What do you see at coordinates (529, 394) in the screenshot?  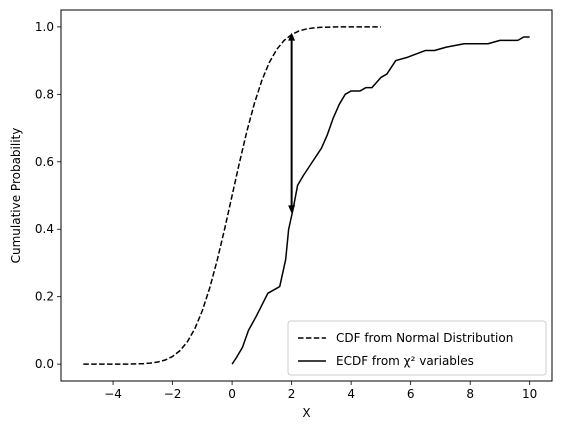 I see `x-tick-label: 10` at bounding box center [529, 394].